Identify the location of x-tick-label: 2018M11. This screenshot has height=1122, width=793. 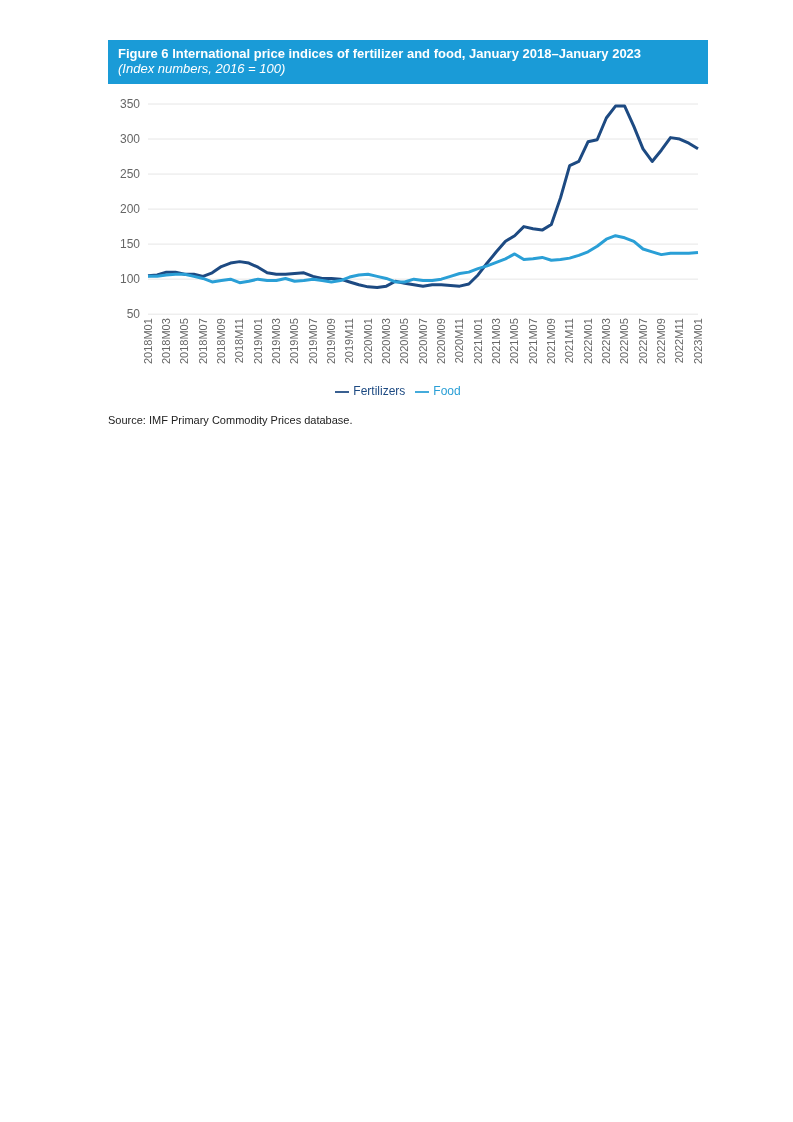
(239, 341).